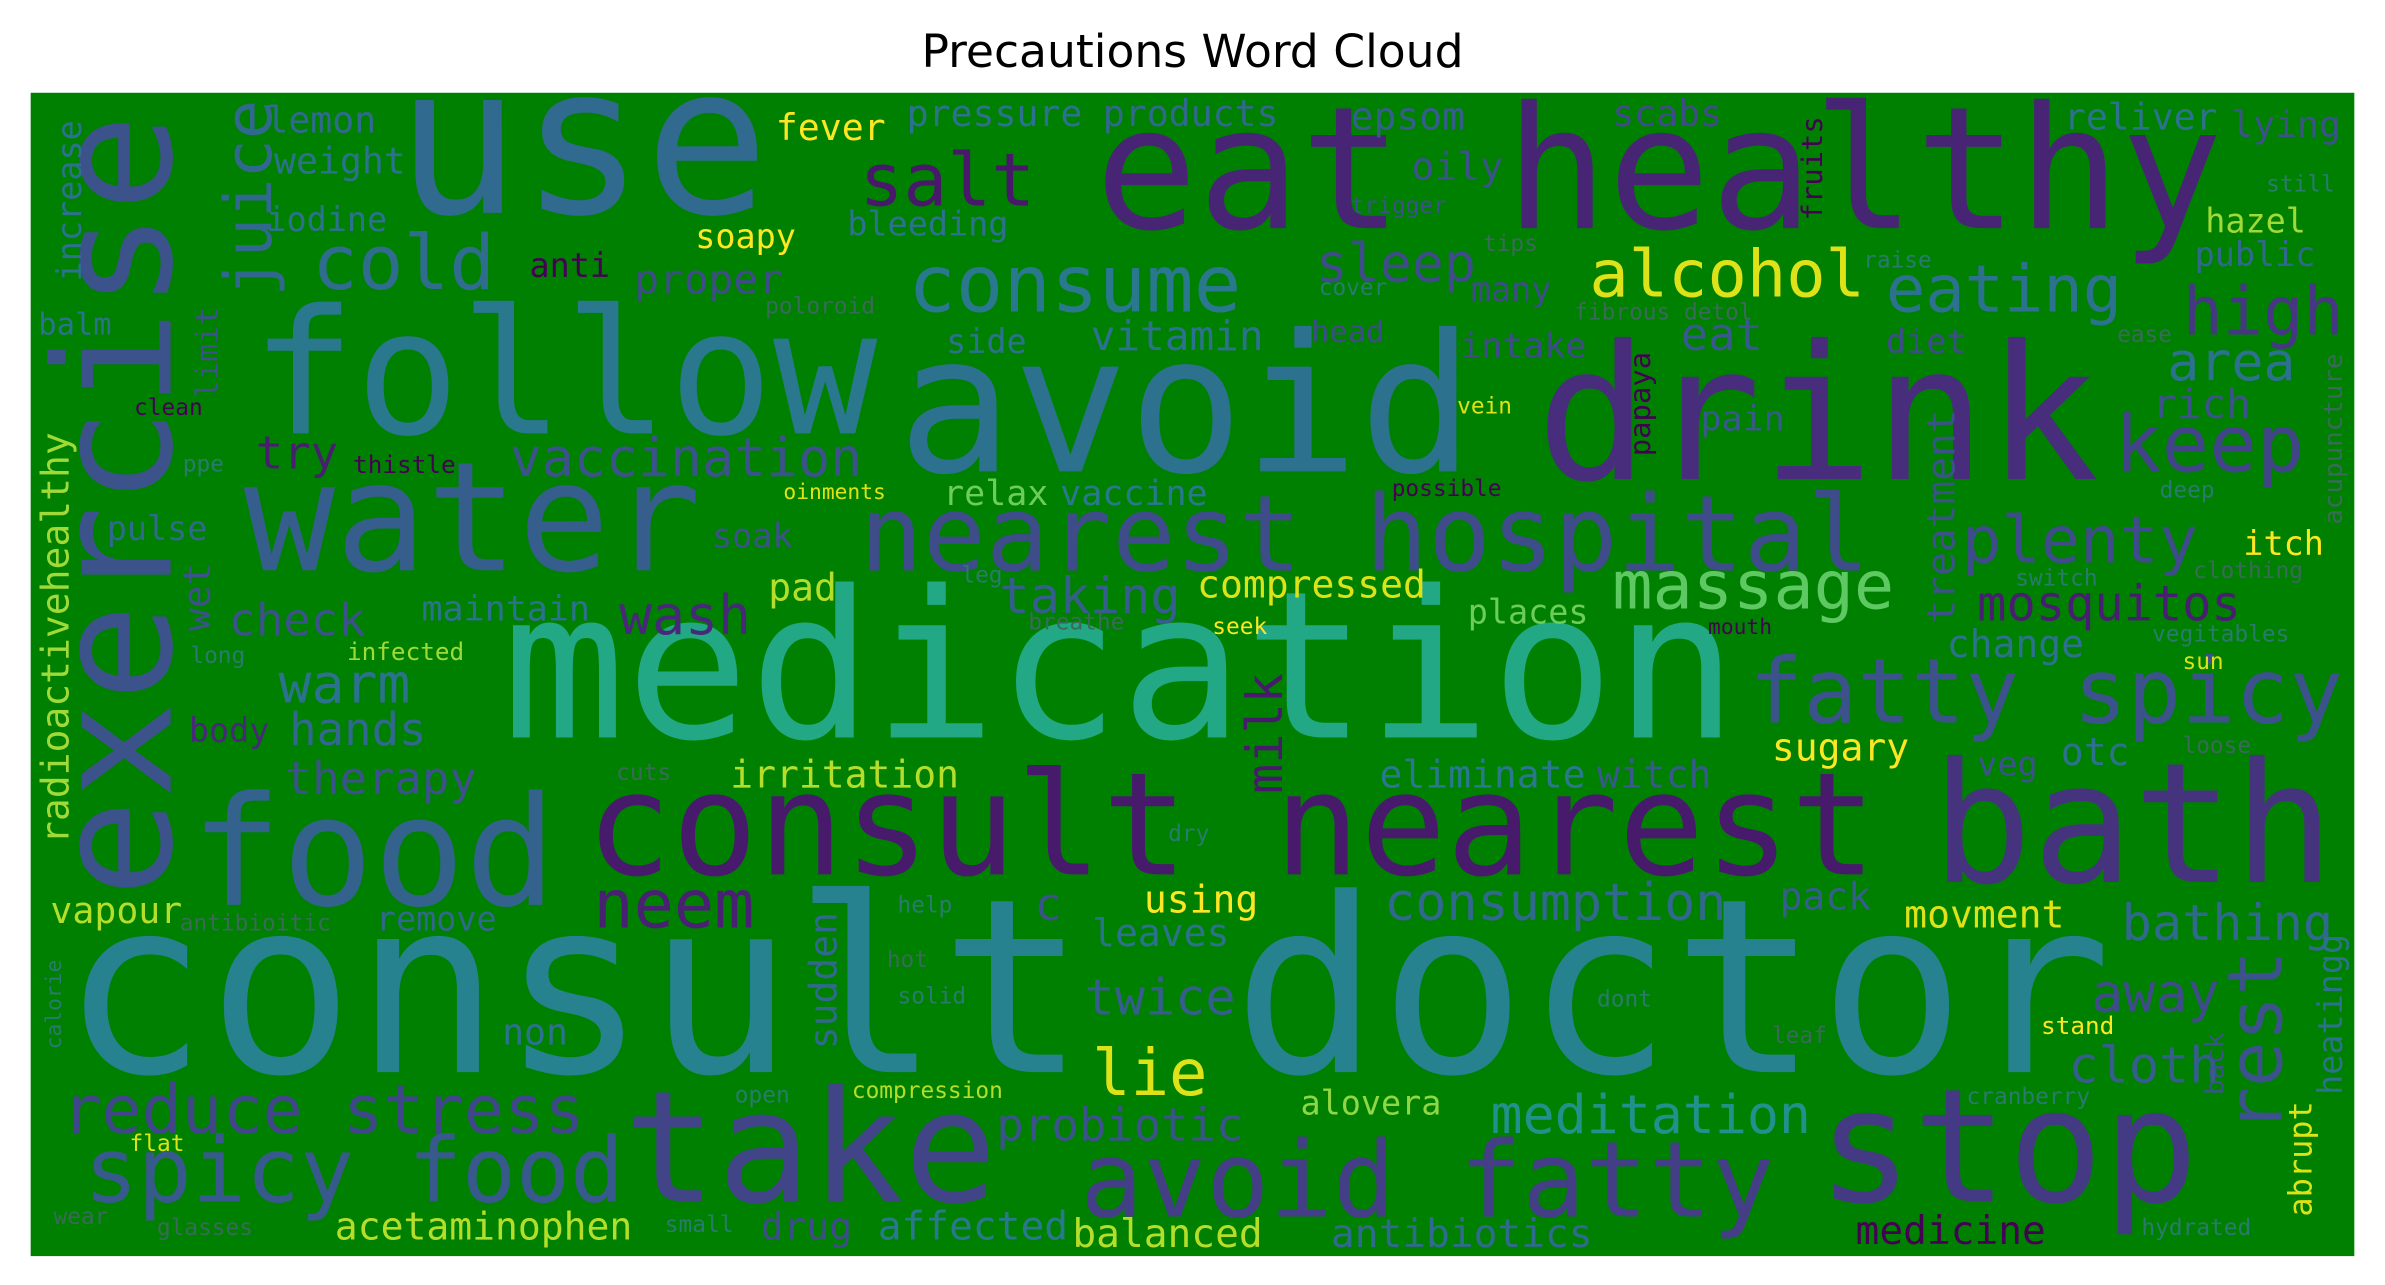 Image resolution: width=2385 pixels, height=1285 pixels. I want to click on word: bath, so click(2133, 825).